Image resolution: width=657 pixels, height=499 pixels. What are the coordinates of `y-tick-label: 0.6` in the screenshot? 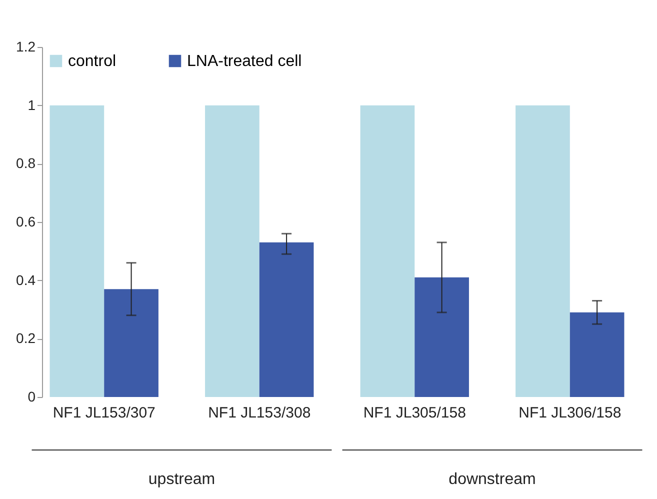 It's located at (26, 222).